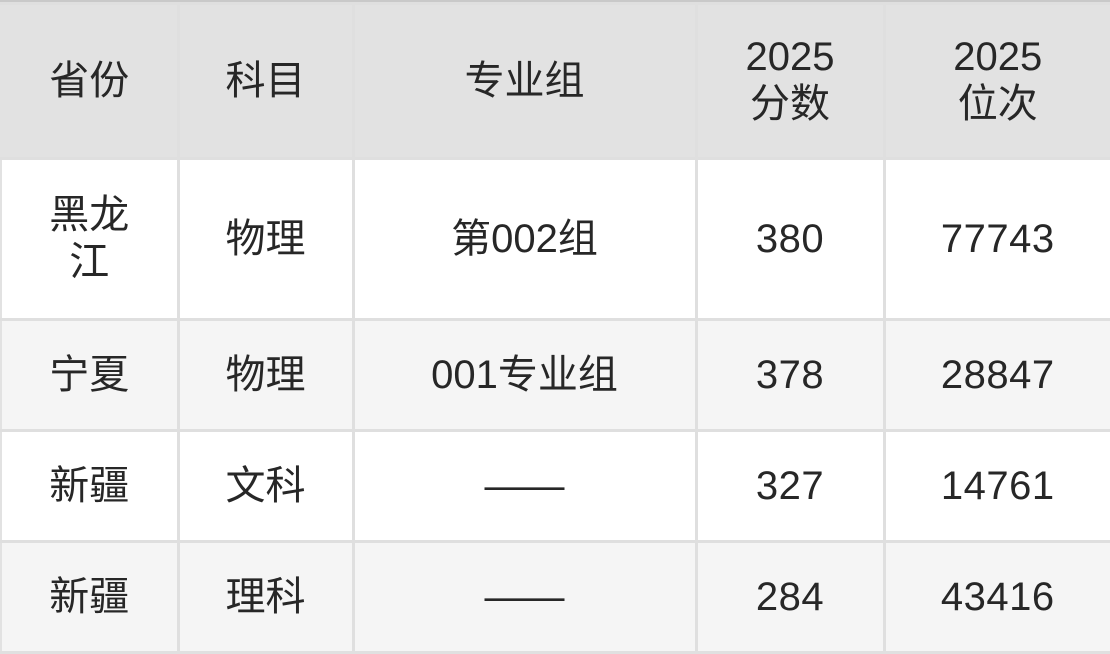  Describe the element at coordinates (265, 81) in the screenshot. I see `col-header-subject: 科目` at that location.